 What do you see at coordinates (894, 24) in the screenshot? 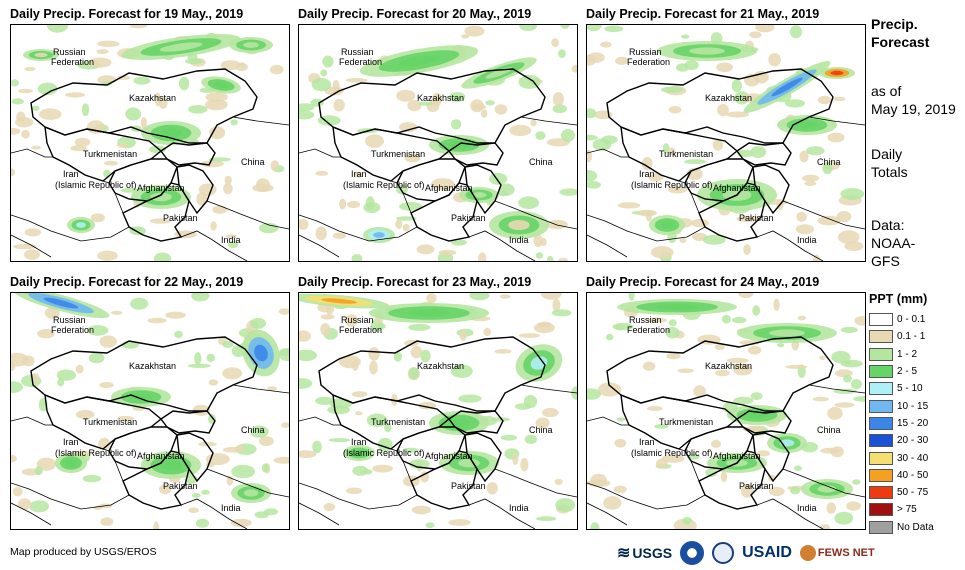
I see `heading-line-1: Precip.` at bounding box center [894, 24].